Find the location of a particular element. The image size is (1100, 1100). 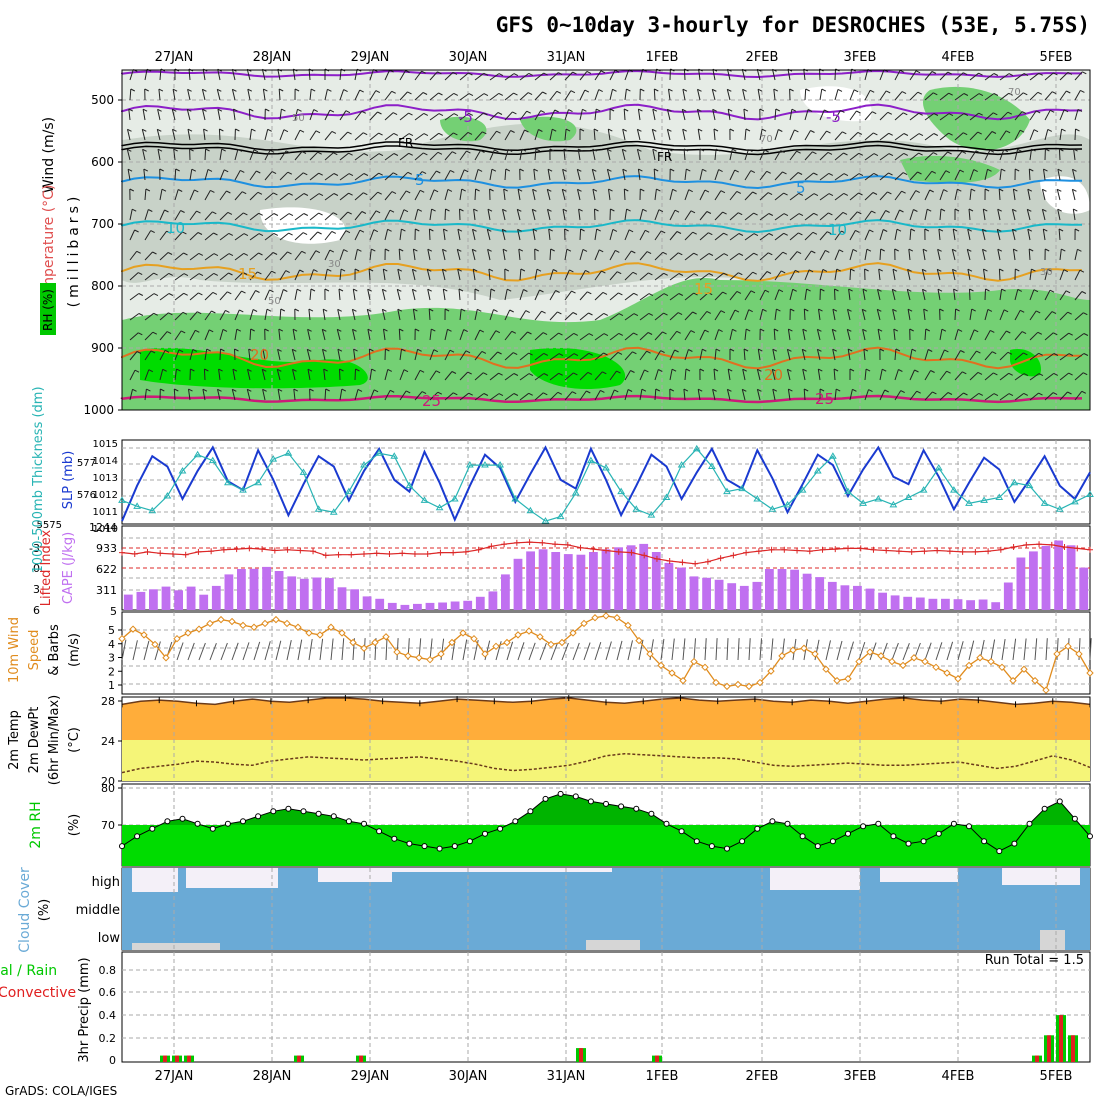

label-barbs: & Barbs is located at coordinates (54, 650).